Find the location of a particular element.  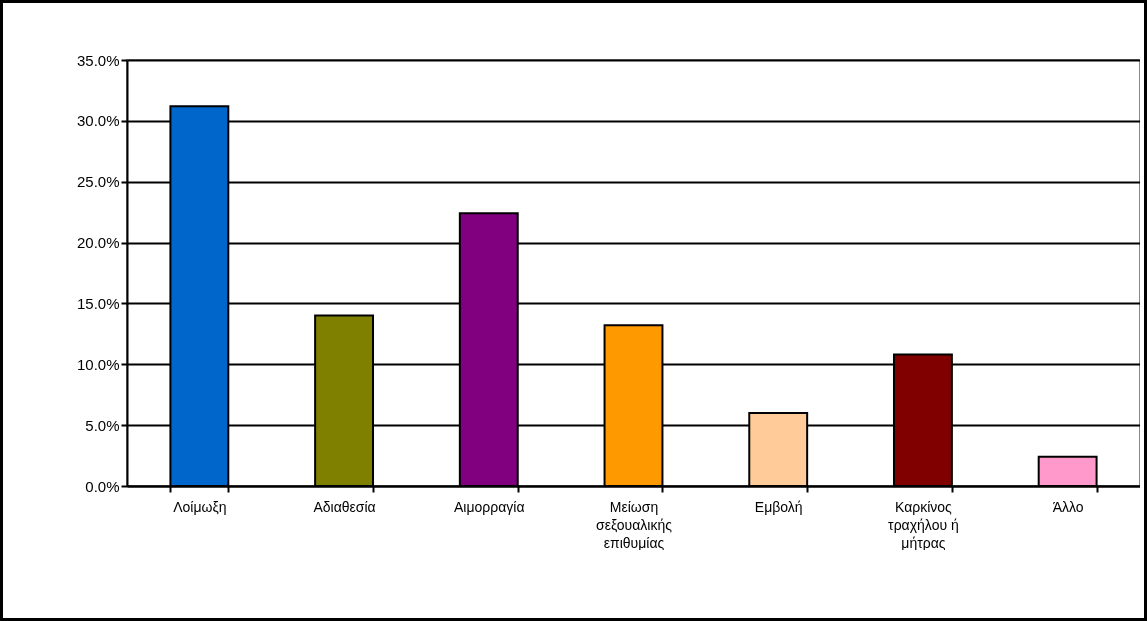

x-tick-label: Λοίμωξη is located at coordinates (200, 506).